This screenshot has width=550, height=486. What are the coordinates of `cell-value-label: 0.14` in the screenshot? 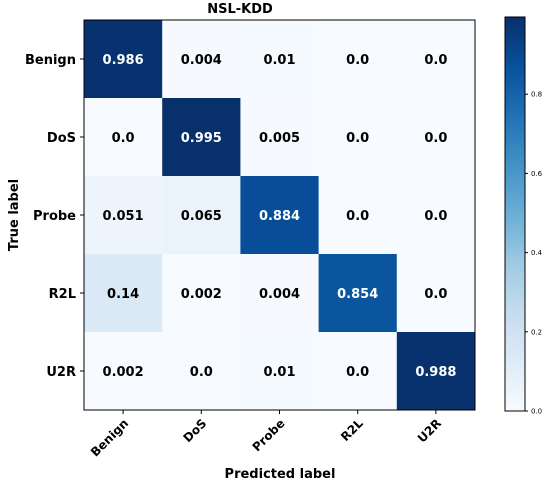 It's located at (123, 294).